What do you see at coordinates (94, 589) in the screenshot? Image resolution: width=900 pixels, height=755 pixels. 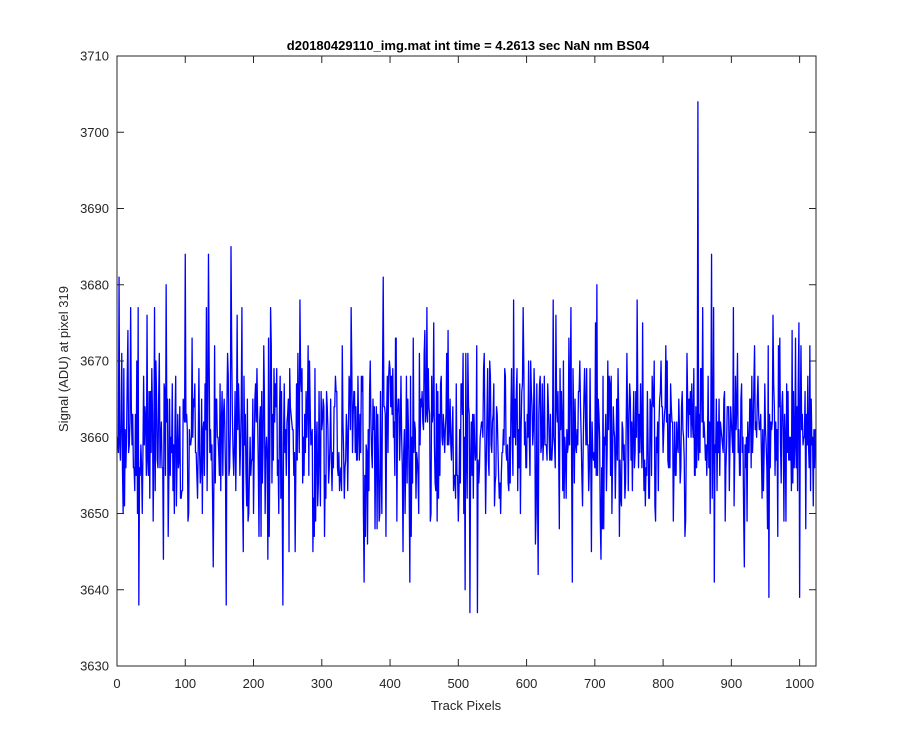 I see `y-tick-label: 3640` at bounding box center [94, 589].